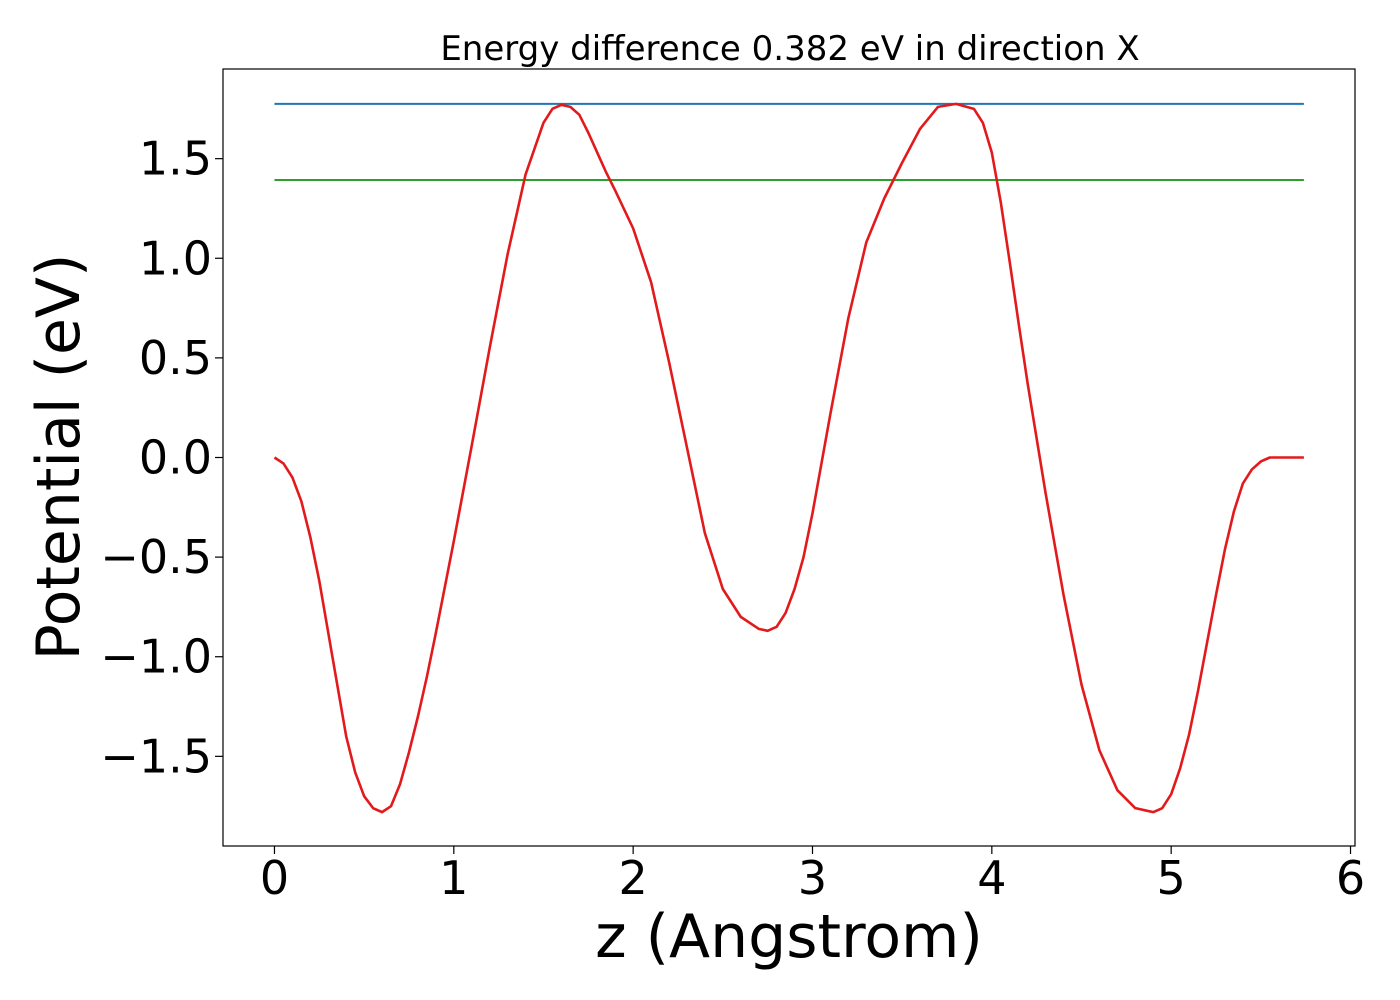 The image size is (1400, 1000). Describe the element at coordinates (453, 878) in the screenshot. I see `x-tick-label: 1` at that location.